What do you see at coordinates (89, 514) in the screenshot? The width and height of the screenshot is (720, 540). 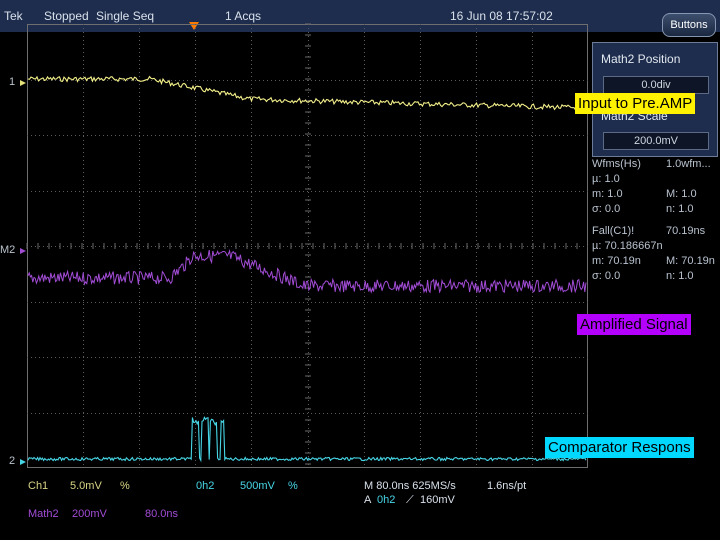 I see `math2-scale: 200mV` at bounding box center [89, 514].